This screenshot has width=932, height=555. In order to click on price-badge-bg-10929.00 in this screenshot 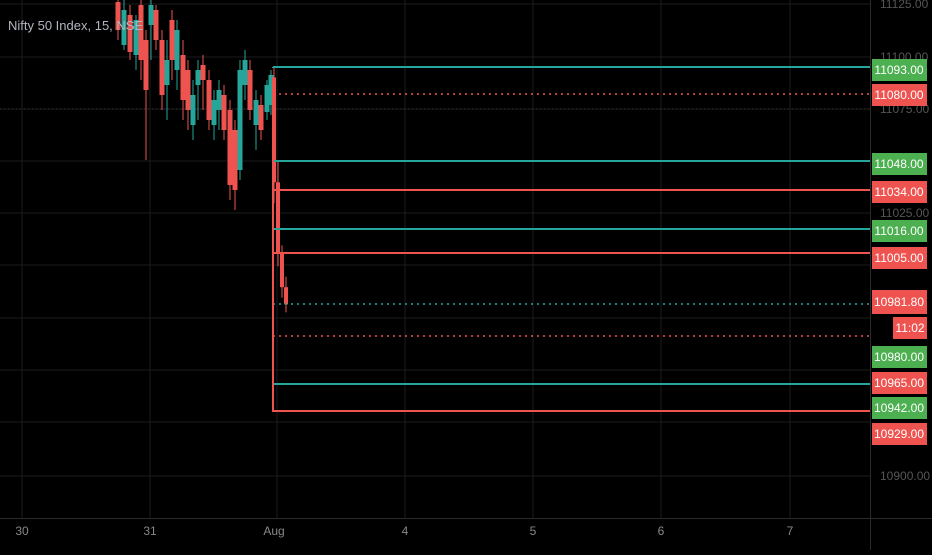, I will do `click(899, 434)`.